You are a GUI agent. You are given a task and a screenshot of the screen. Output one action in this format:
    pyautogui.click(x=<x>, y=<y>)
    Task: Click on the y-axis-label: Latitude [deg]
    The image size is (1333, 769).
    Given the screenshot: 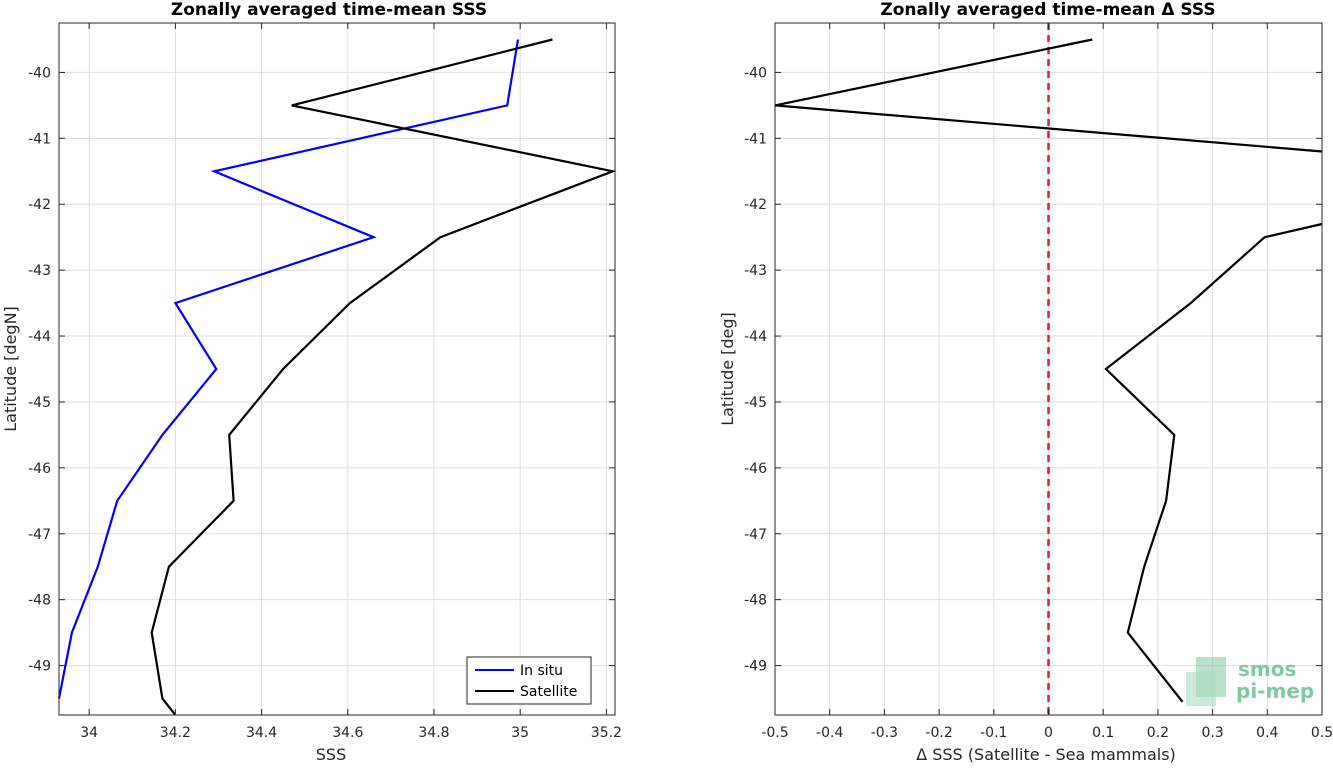 What is the action you would take?
    pyautogui.click(x=727, y=369)
    